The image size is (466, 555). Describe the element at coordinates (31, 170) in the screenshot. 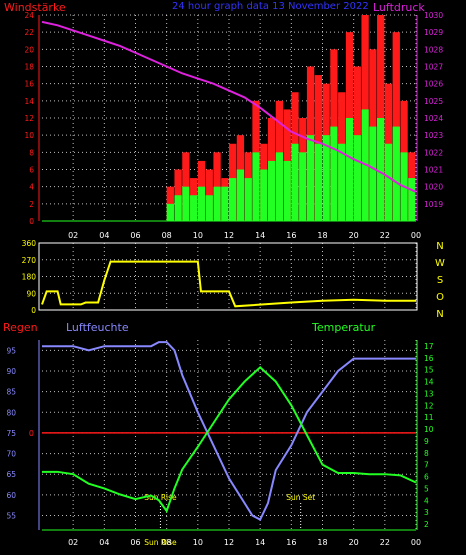

I see `wind-tick-label: 6` at that location.